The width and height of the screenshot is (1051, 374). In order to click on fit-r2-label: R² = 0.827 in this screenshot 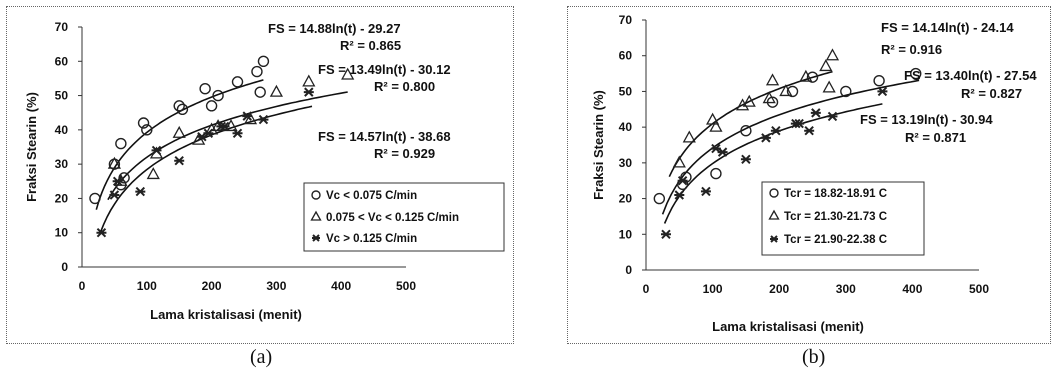, I will do `click(991, 93)`.